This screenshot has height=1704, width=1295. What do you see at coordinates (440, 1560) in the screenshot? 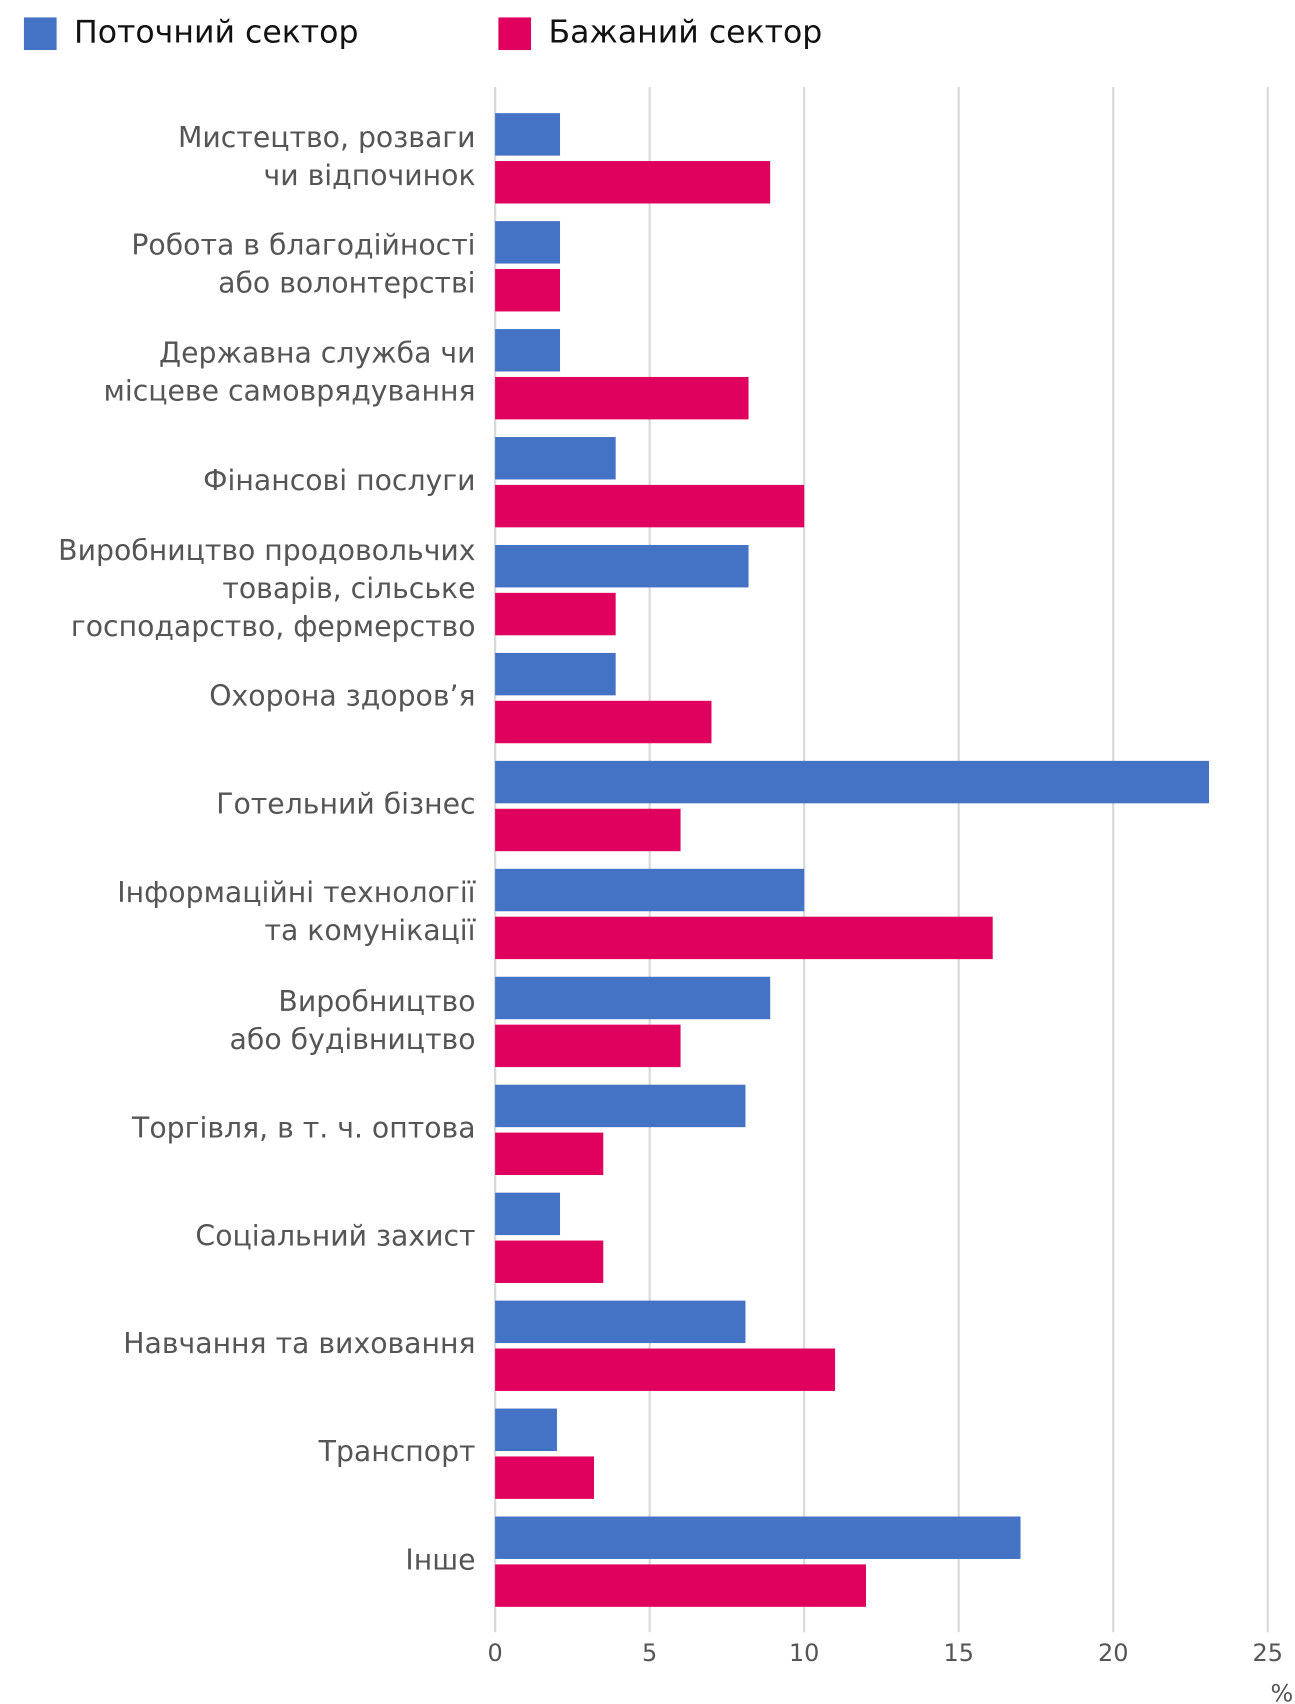
I see `y-tick-label: Інше` at bounding box center [440, 1560].